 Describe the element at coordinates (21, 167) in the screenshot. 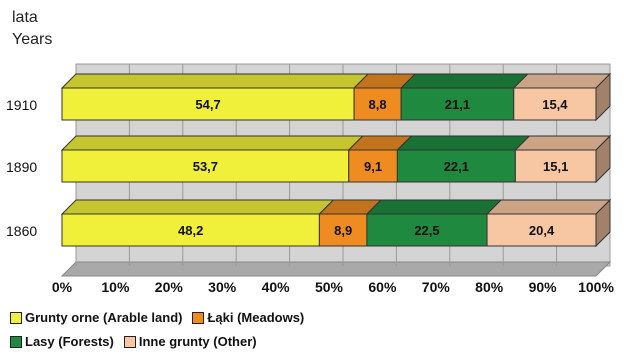

I see `category-label: 1890` at that location.